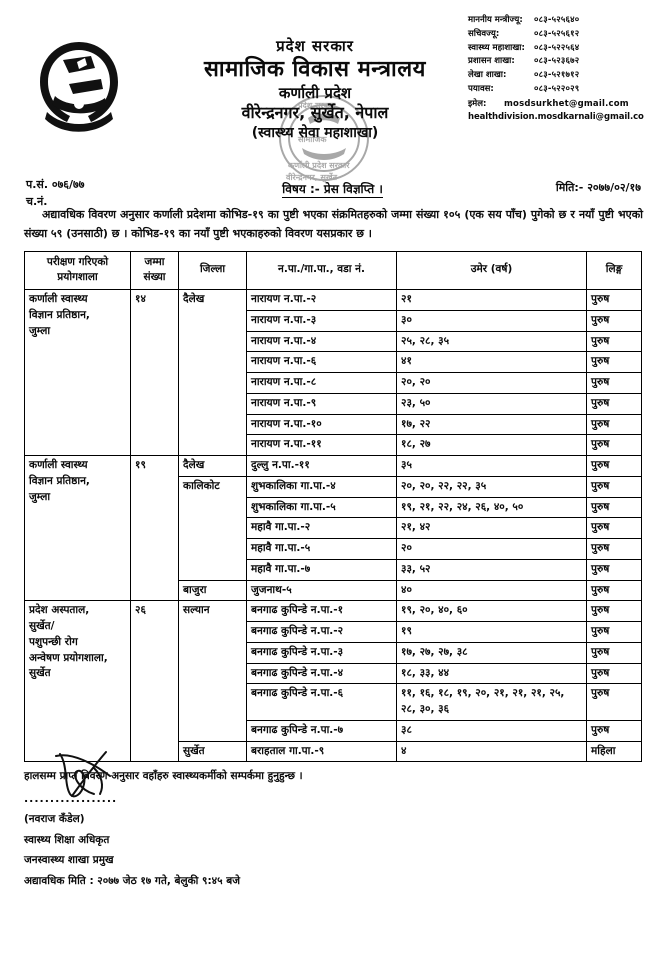 The height and width of the screenshot is (960, 665). What do you see at coordinates (55, 193) in the screenshot?
I see `reference-number: प.सं. ०७६/७७ च.नं.` at bounding box center [55, 193].